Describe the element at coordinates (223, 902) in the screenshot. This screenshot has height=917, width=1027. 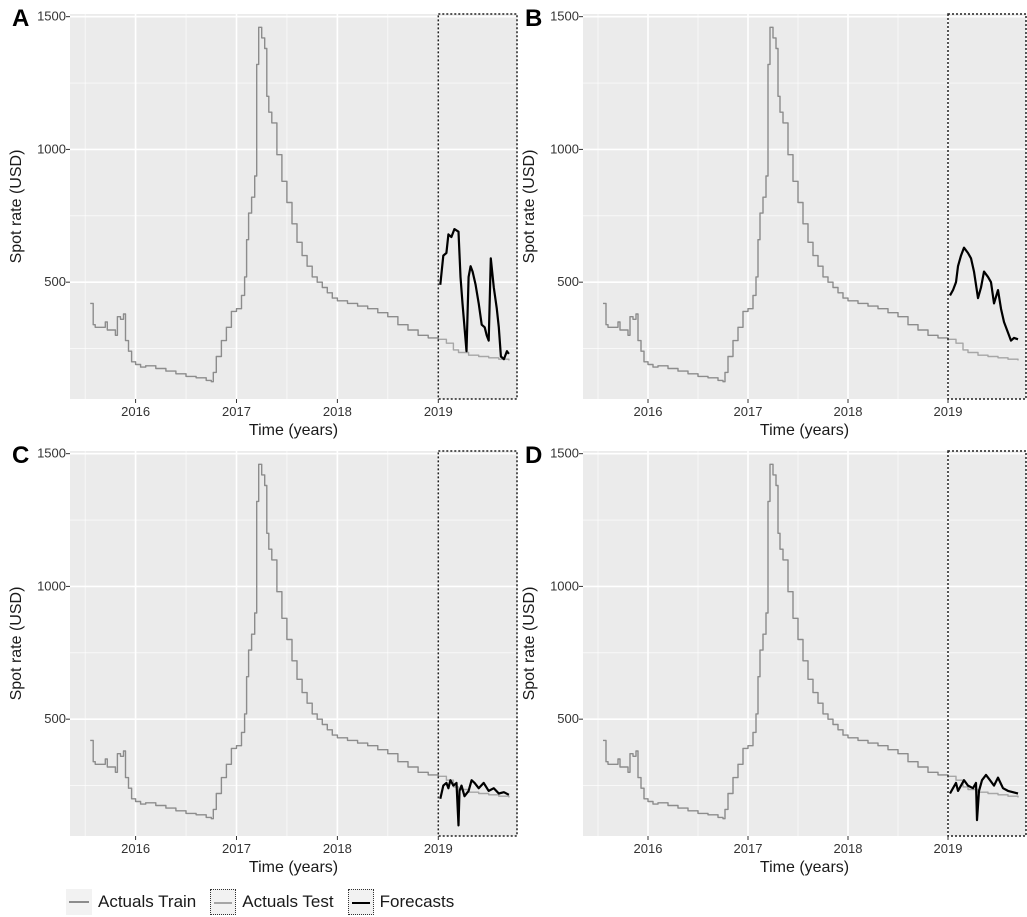
I see `legend-key-test` at that location.